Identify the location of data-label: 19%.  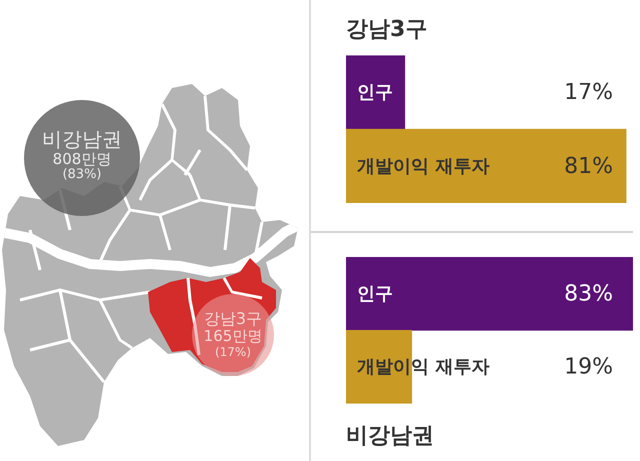
(588, 367).